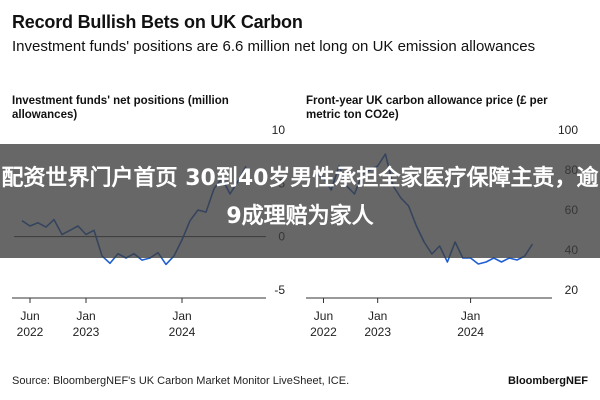  Describe the element at coordinates (568, 130) in the screenshot. I see `right-y-tick-label: 100` at that location.